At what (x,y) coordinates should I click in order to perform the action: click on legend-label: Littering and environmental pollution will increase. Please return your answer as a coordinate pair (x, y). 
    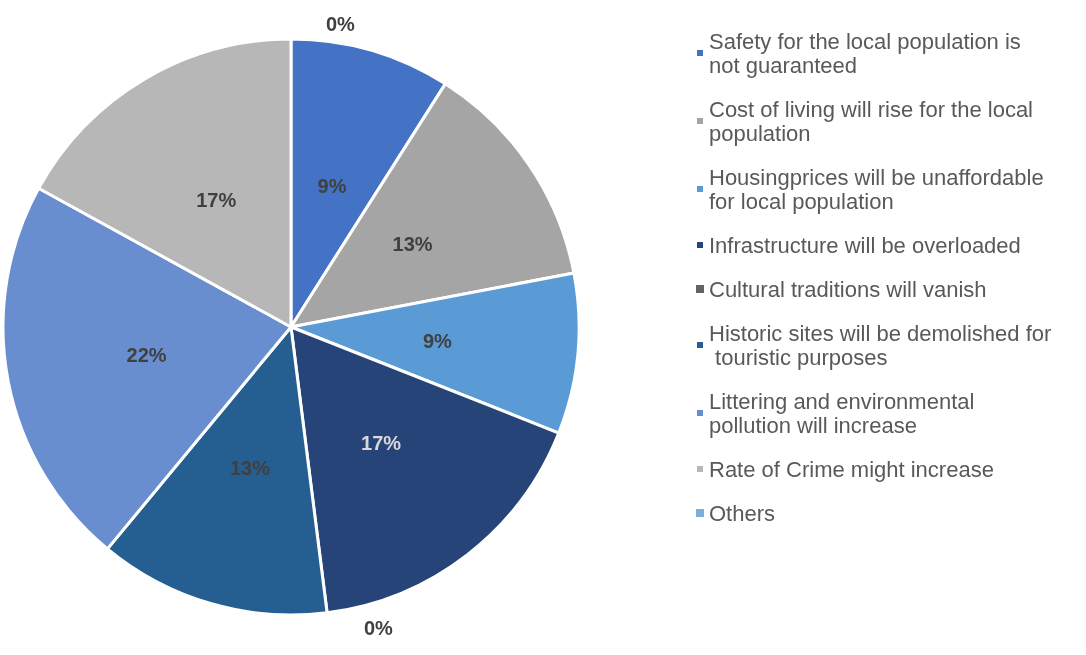
    Looking at the image, I should click on (845, 413).